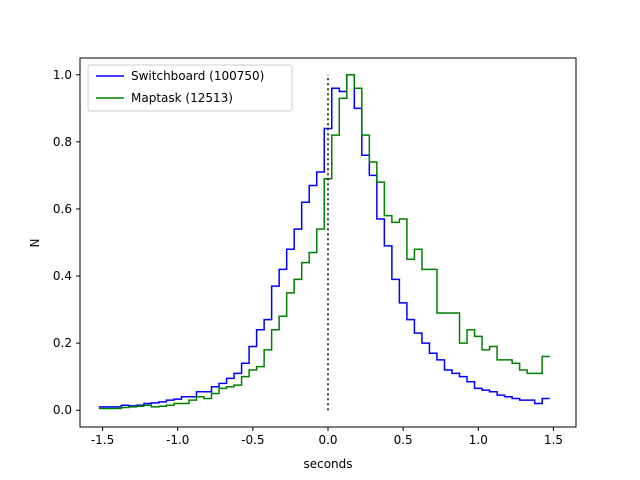 The image size is (640, 480). What do you see at coordinates (403, 440) in the screenshot?
I see `x-tick-label: 0.5` at bounding box center [403, 440].